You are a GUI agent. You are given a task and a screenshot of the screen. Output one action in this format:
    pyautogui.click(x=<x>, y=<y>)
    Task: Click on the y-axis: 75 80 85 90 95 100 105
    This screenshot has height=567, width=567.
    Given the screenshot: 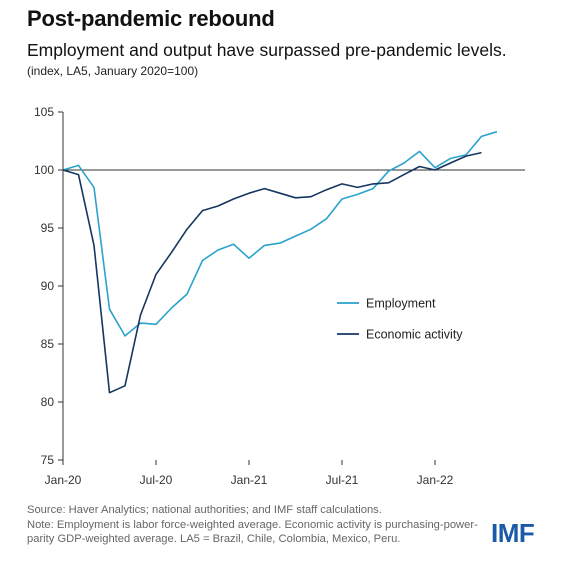 What is the action you would take?
    pyautogui.click(x=49, y=286)
    